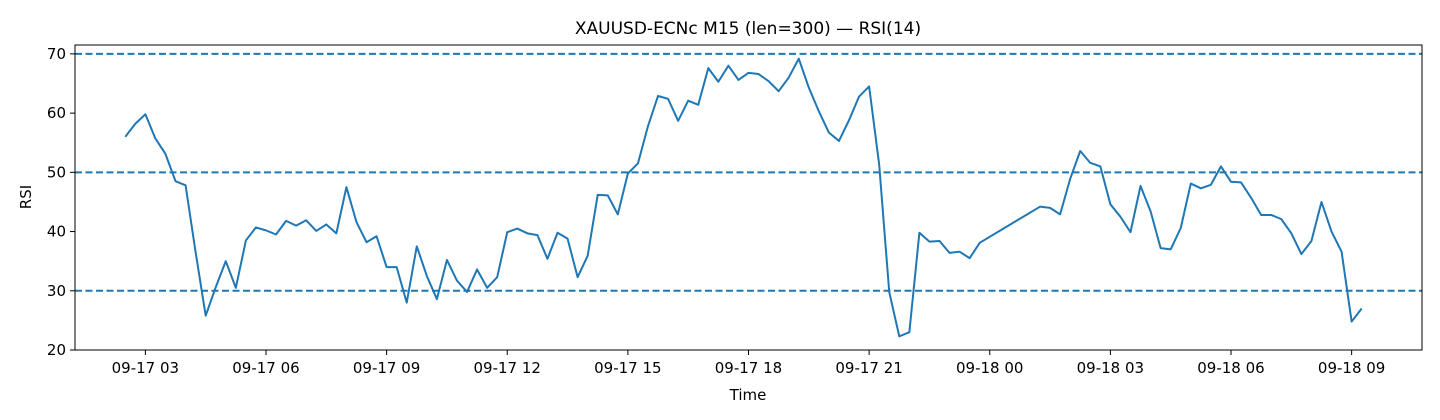  I want to click on x-tick-label: 09-17 18, so click(748, 368).